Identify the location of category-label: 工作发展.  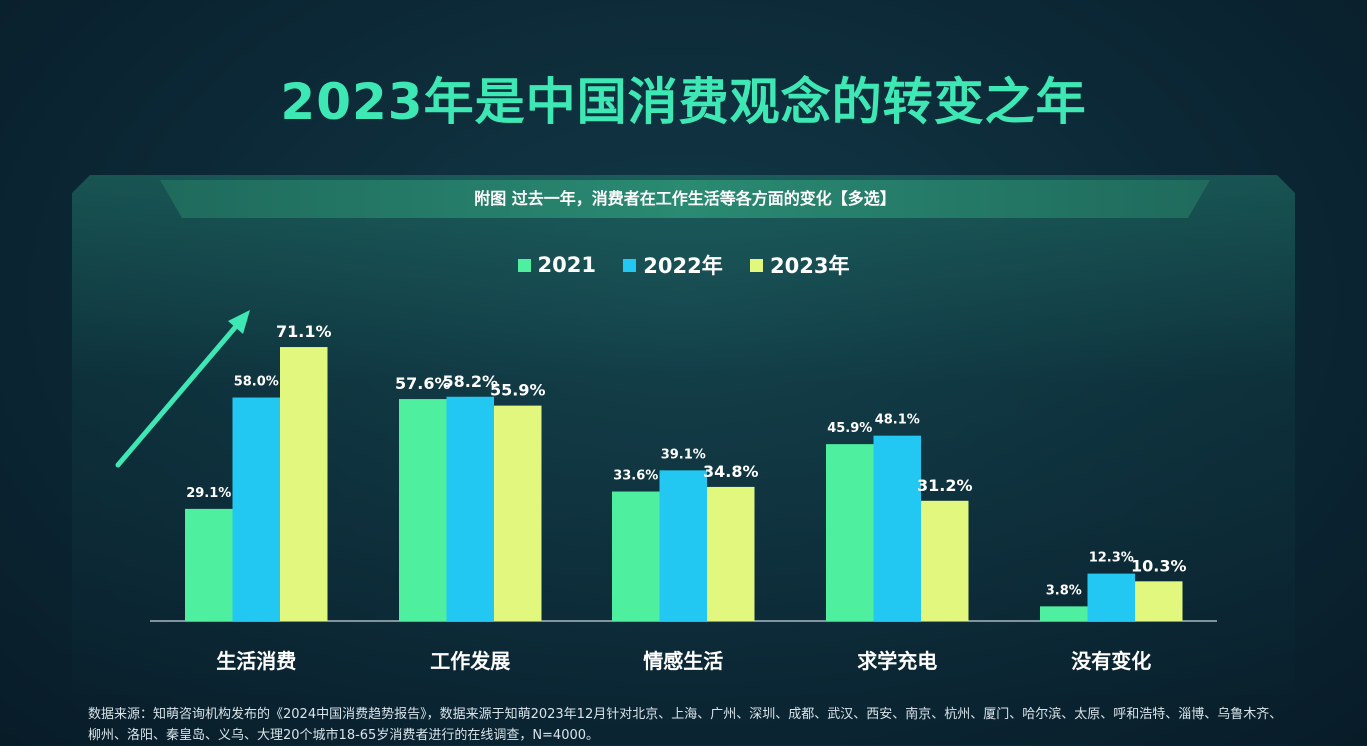
(470, 661).